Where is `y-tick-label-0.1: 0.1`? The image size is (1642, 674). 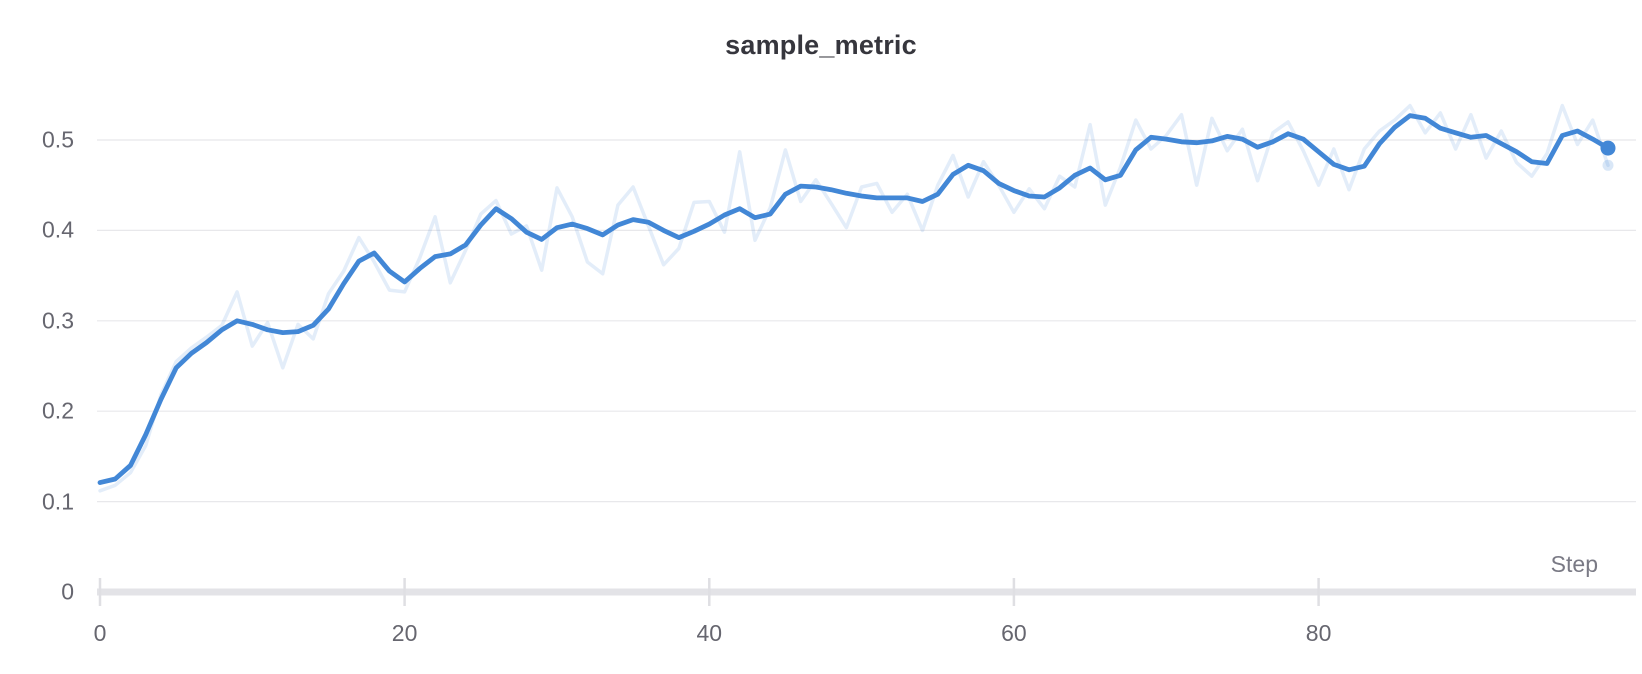 y-tick-label-0.1: 0.1 is located at coordinates (58, 501).